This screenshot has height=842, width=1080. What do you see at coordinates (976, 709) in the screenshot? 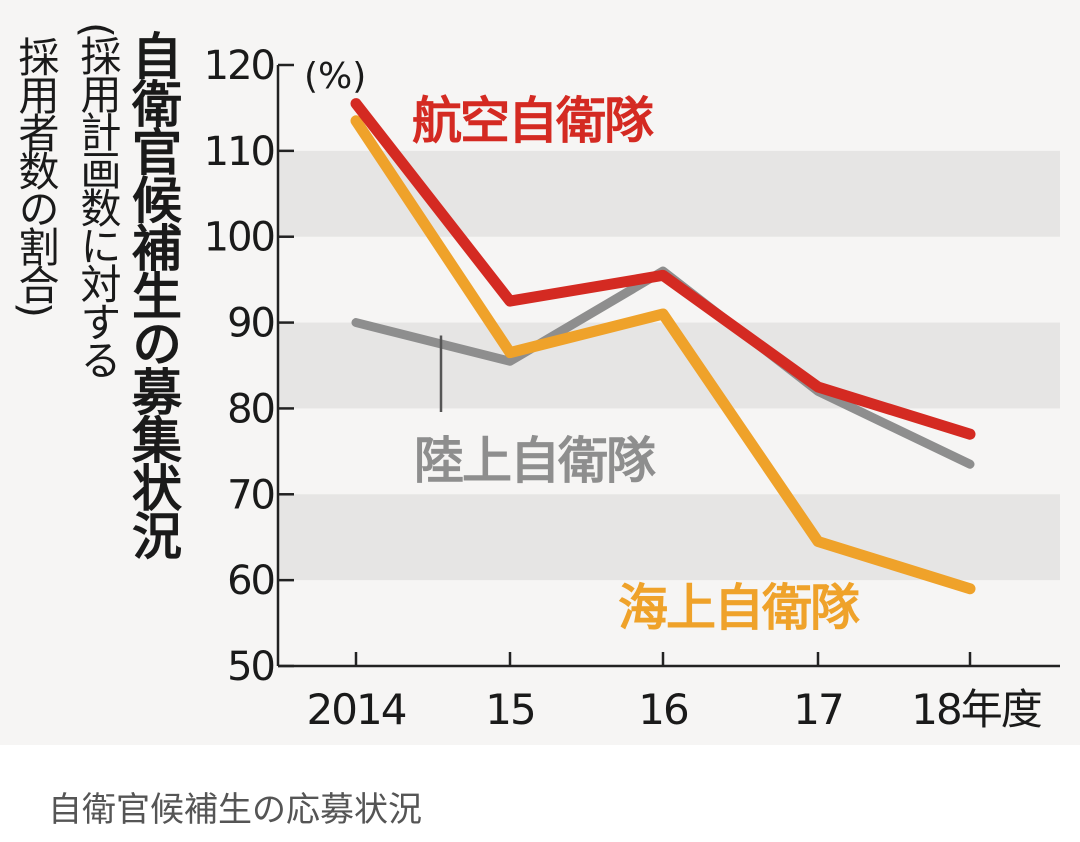
I see `x-tick-label: 18年度` at bounding box center [976, 709].